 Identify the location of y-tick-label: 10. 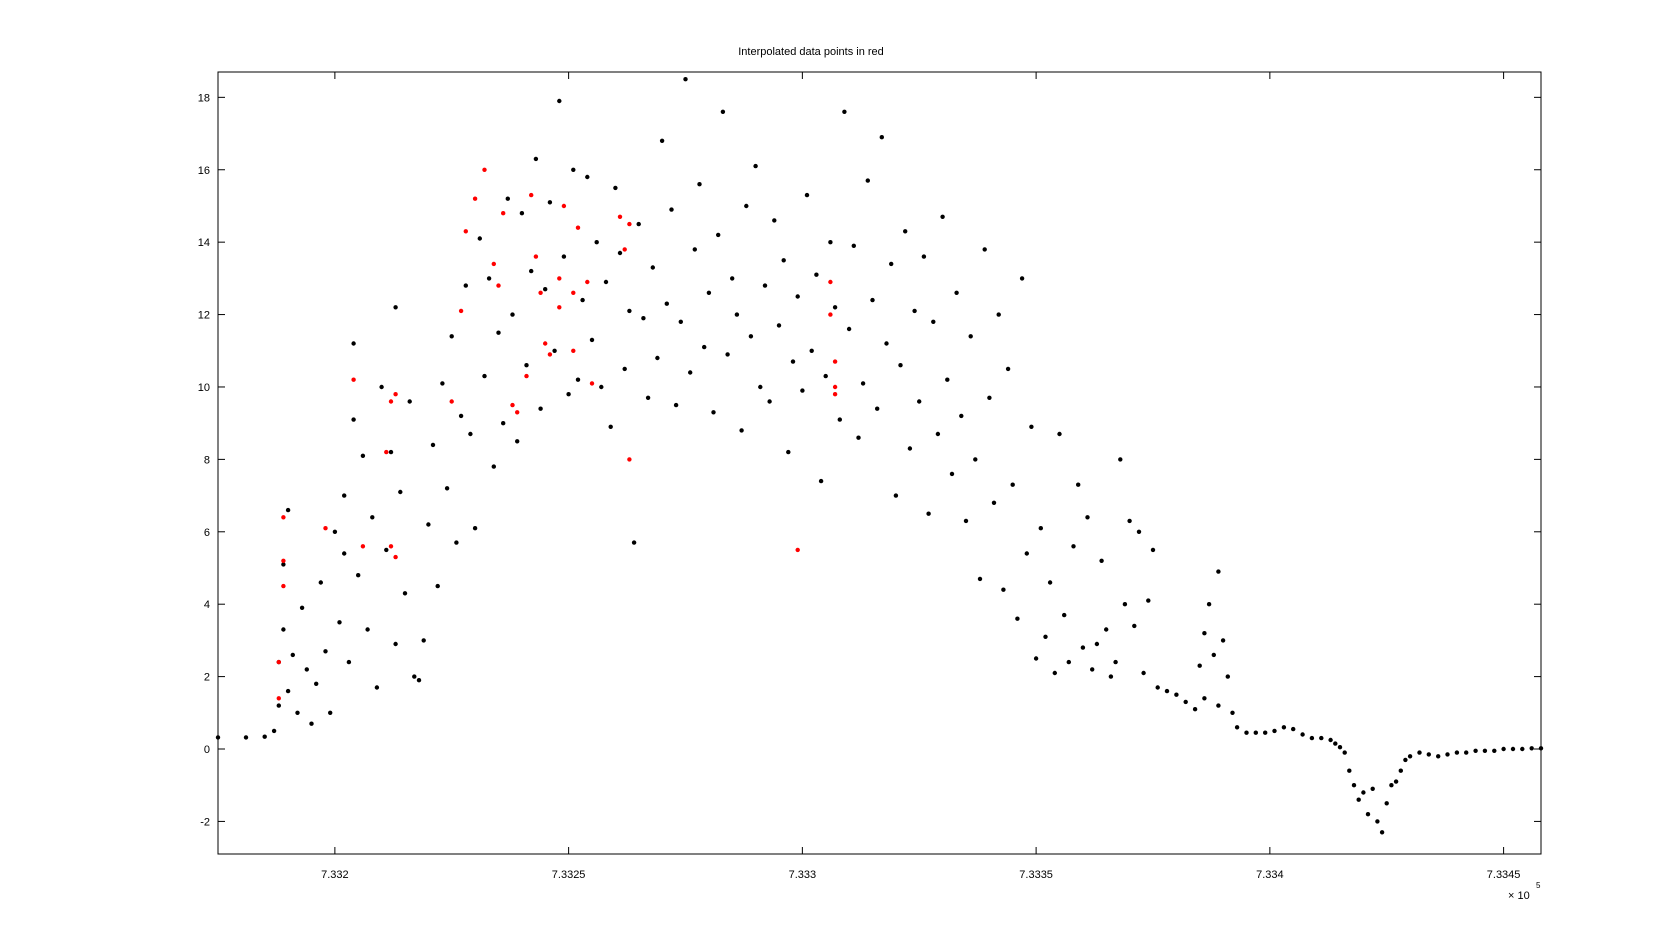
(204, 388).